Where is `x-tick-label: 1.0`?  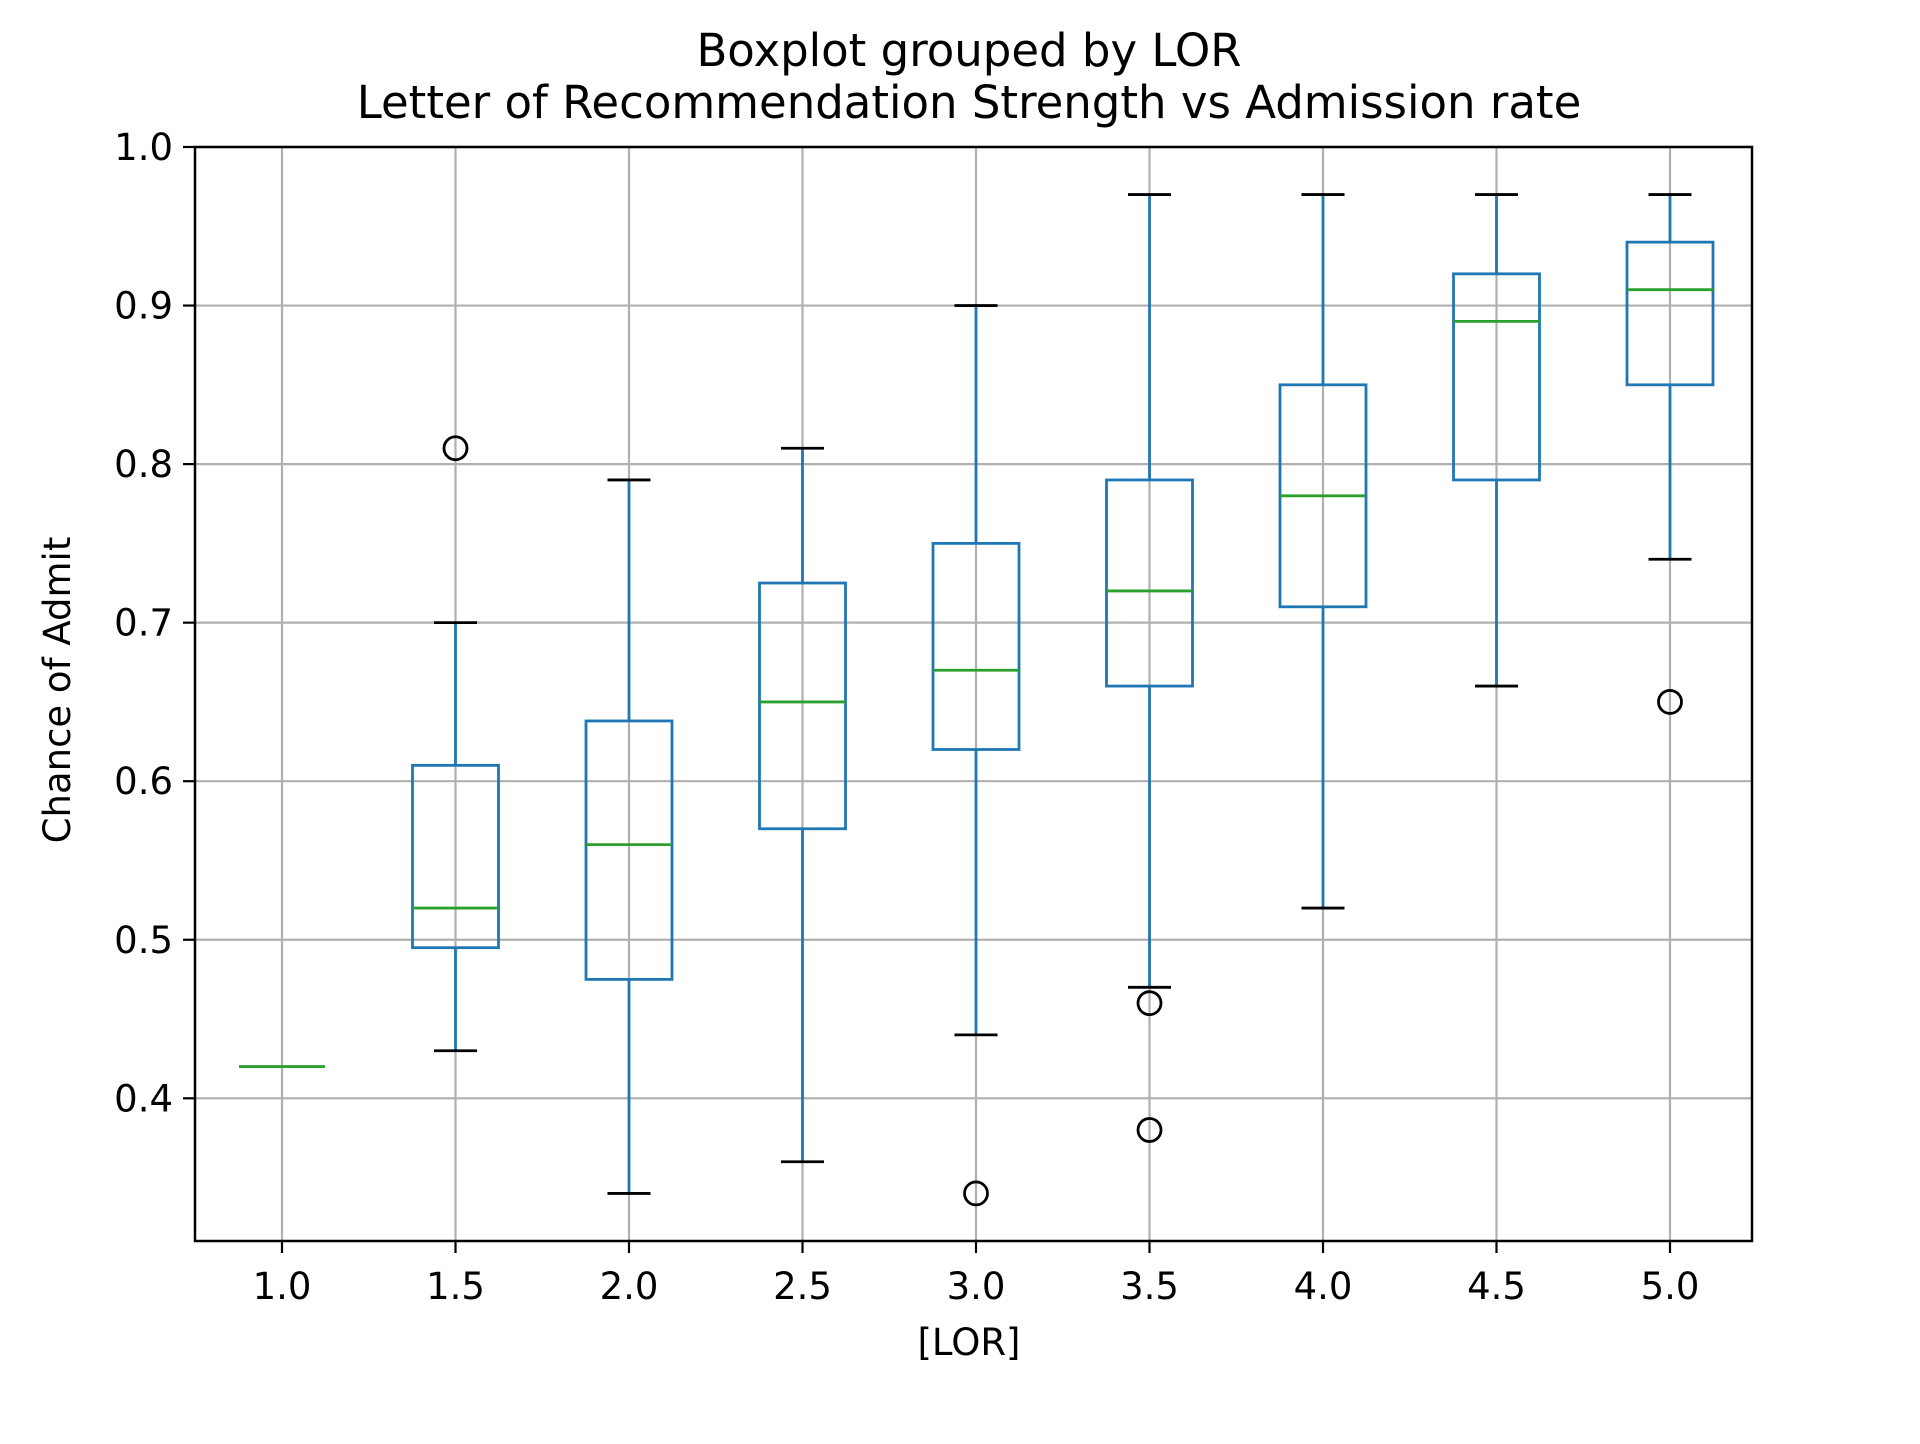
x-tick-label: 1.0 is located at coordinates (282, 1286).